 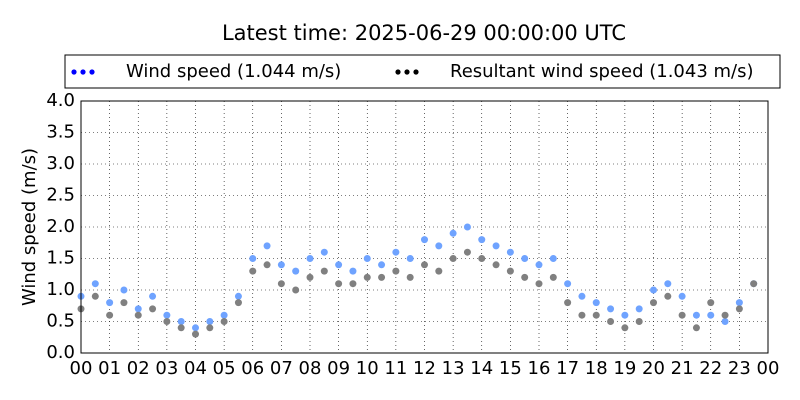 I want to click on x-tick-label: 04, so click(x=195, y=368).